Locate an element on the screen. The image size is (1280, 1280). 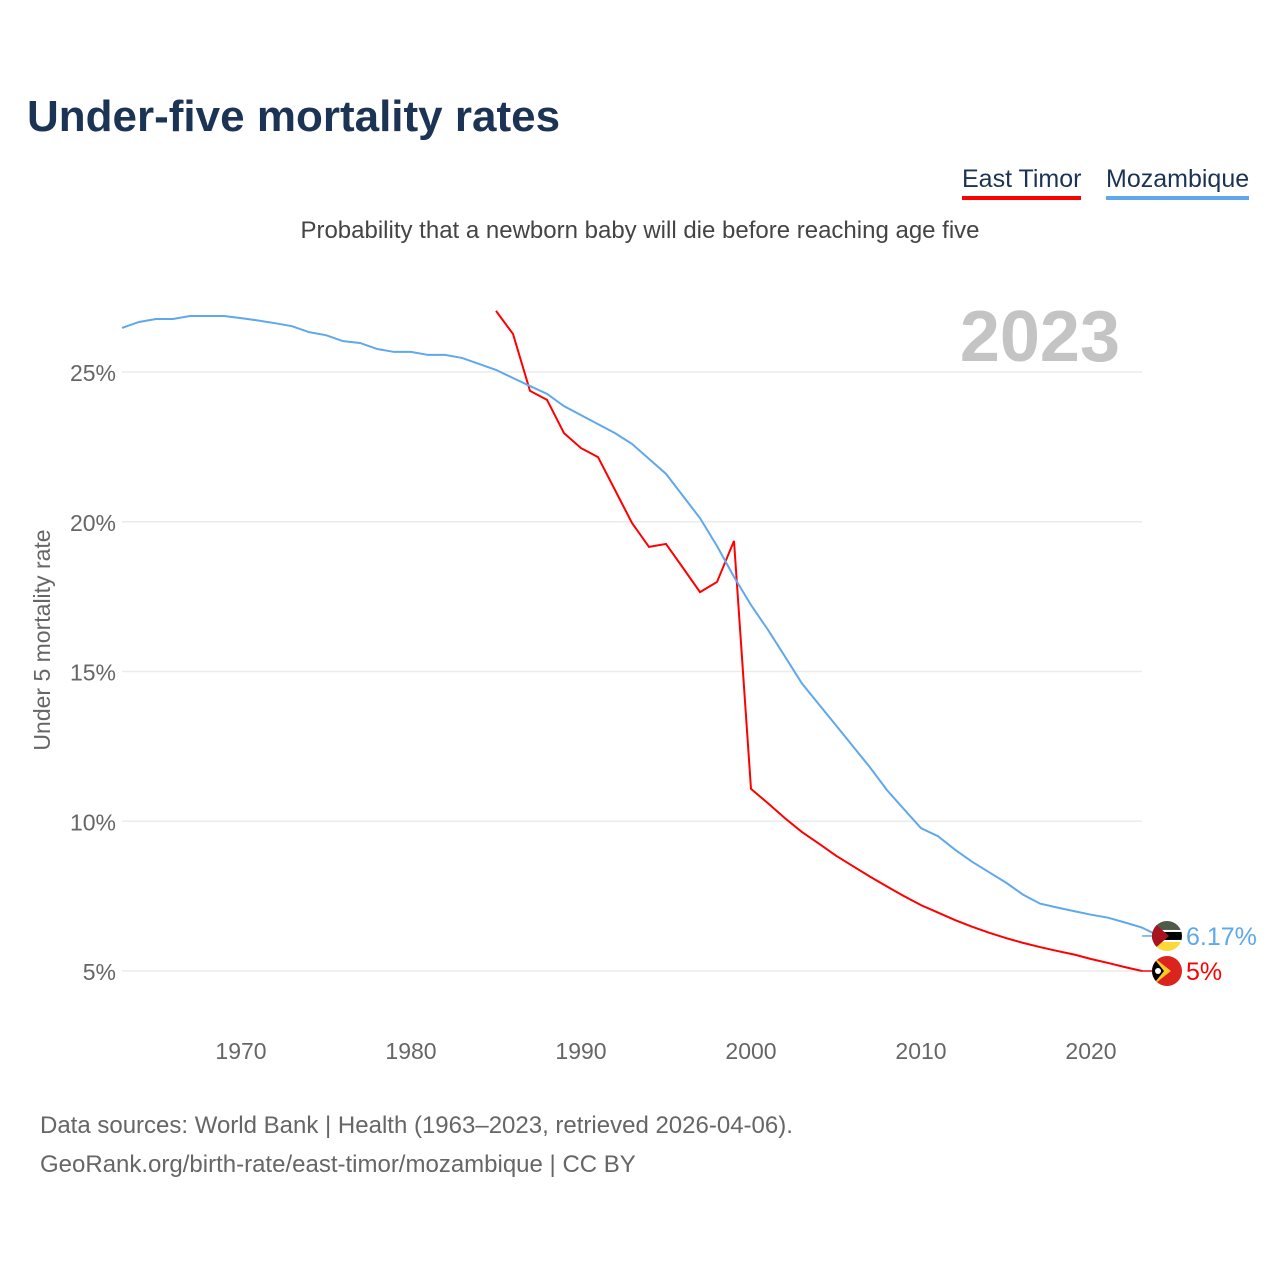
legend-east-timor: East Timor is located at coordinates (1022, 182).